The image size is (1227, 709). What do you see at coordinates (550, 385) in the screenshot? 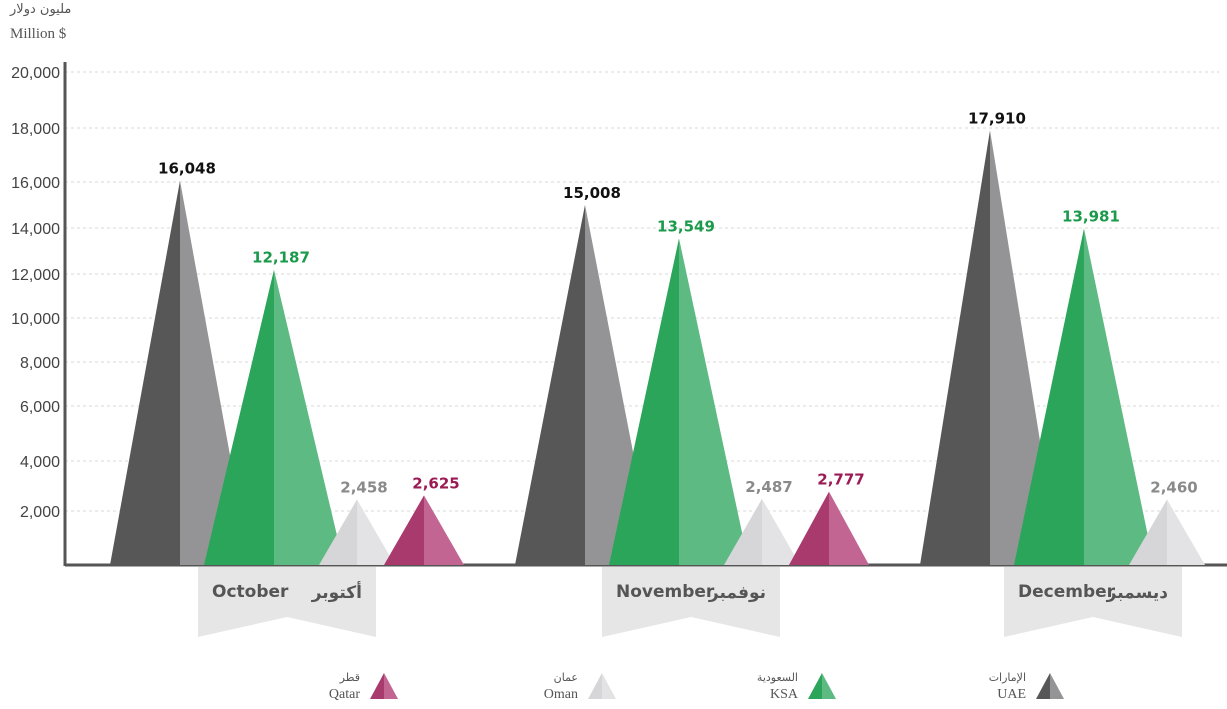
I see `bar-uae-november-left` at bounding box center [550, 385].